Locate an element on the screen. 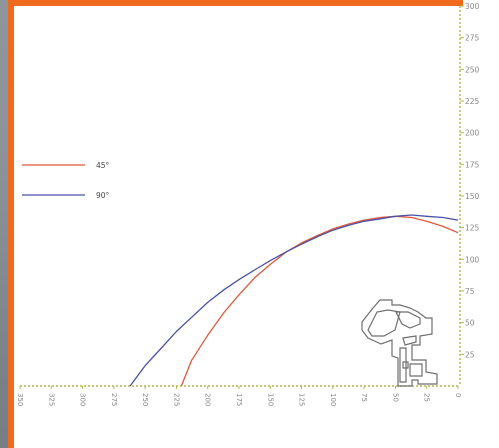  y-tick-label: 75 is located at coordinates (470, 291).